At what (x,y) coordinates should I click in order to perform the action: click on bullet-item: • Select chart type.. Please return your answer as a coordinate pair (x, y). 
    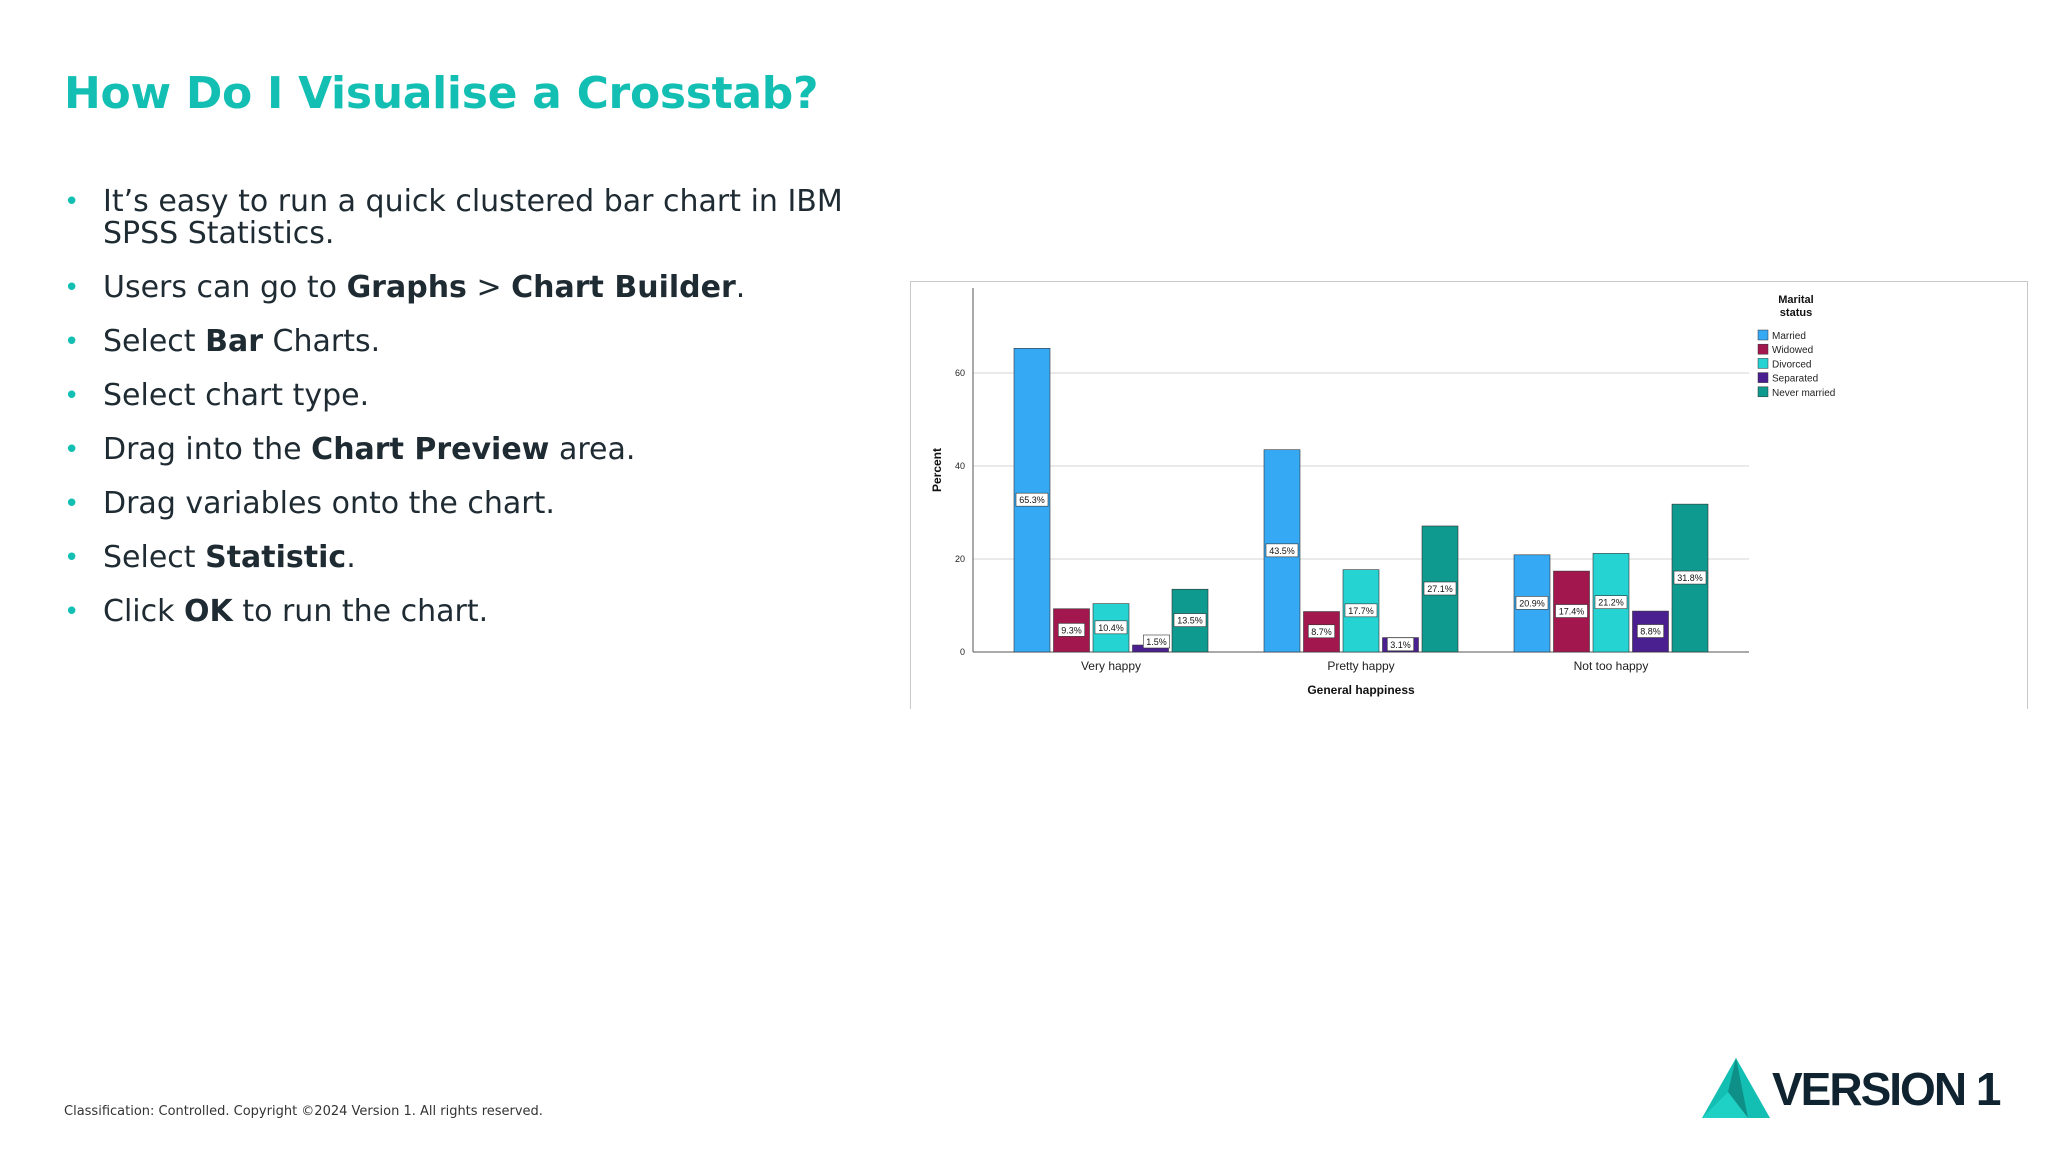
    Looking at the image, I should click on (454, 396).